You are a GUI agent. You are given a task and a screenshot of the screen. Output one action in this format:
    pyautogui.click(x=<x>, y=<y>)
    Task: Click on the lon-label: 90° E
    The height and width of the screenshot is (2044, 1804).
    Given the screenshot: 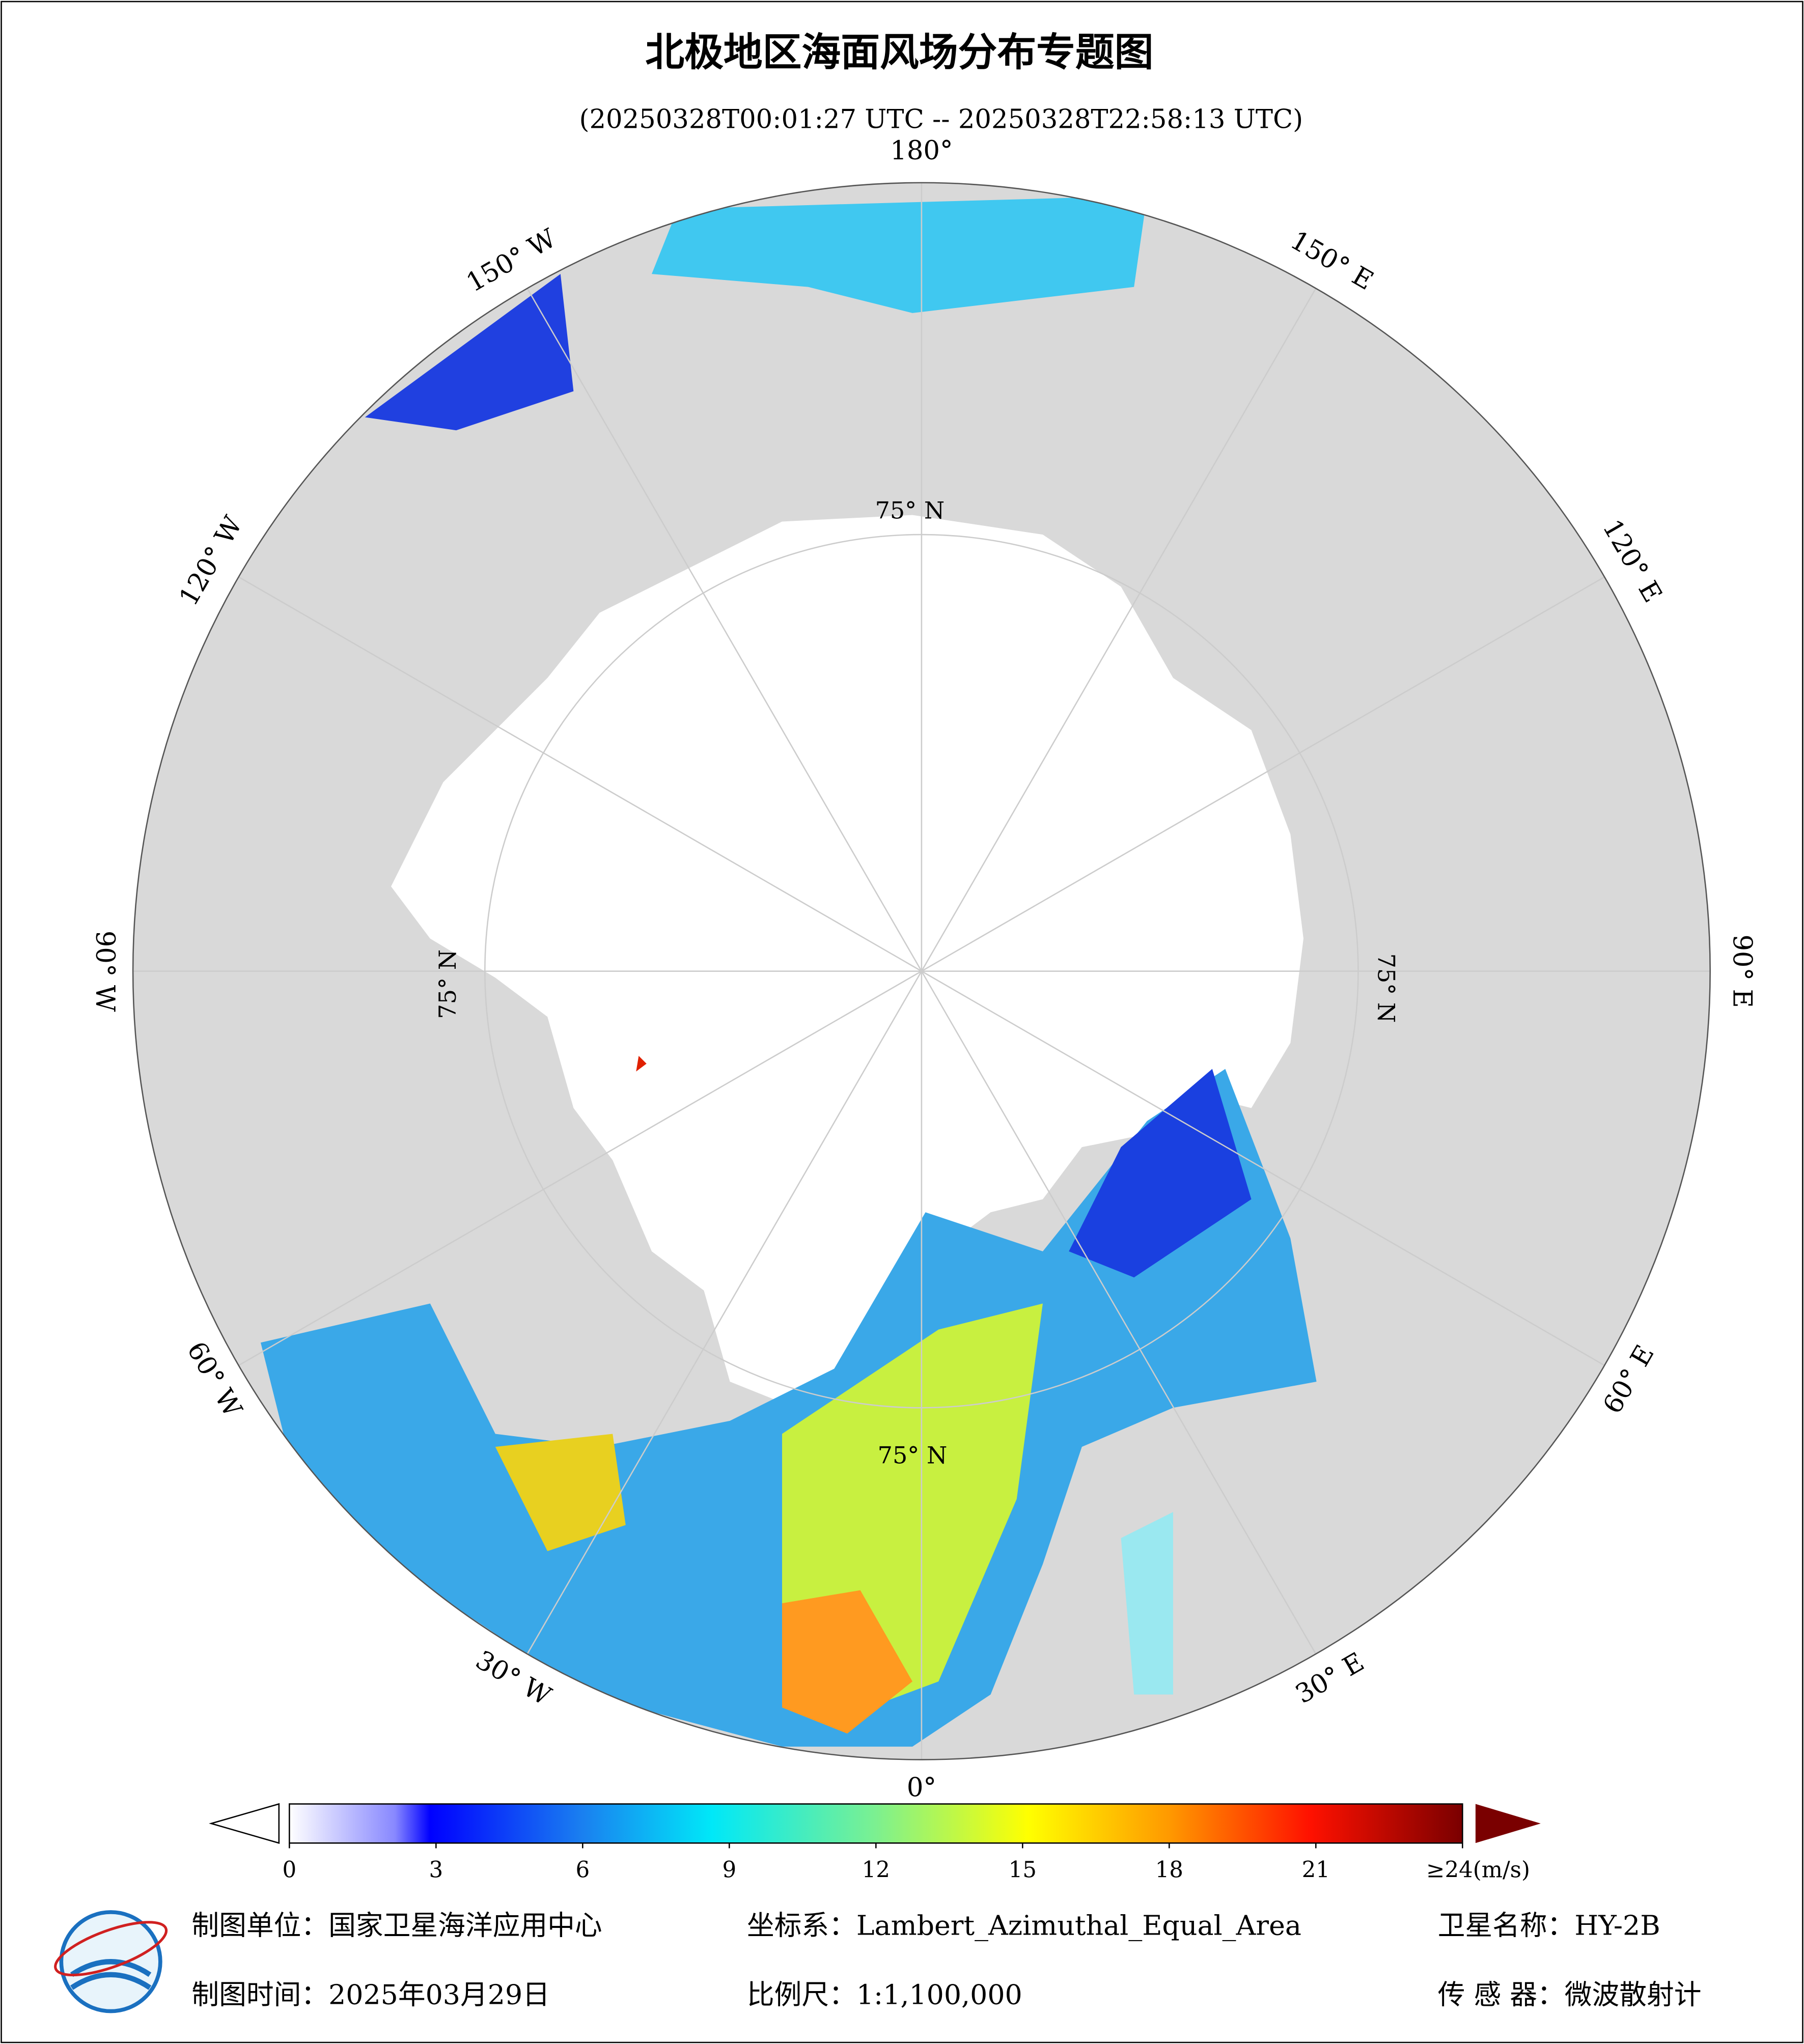 What is the action you would take?
    pyautogui.click(x=1742, y=970)
    